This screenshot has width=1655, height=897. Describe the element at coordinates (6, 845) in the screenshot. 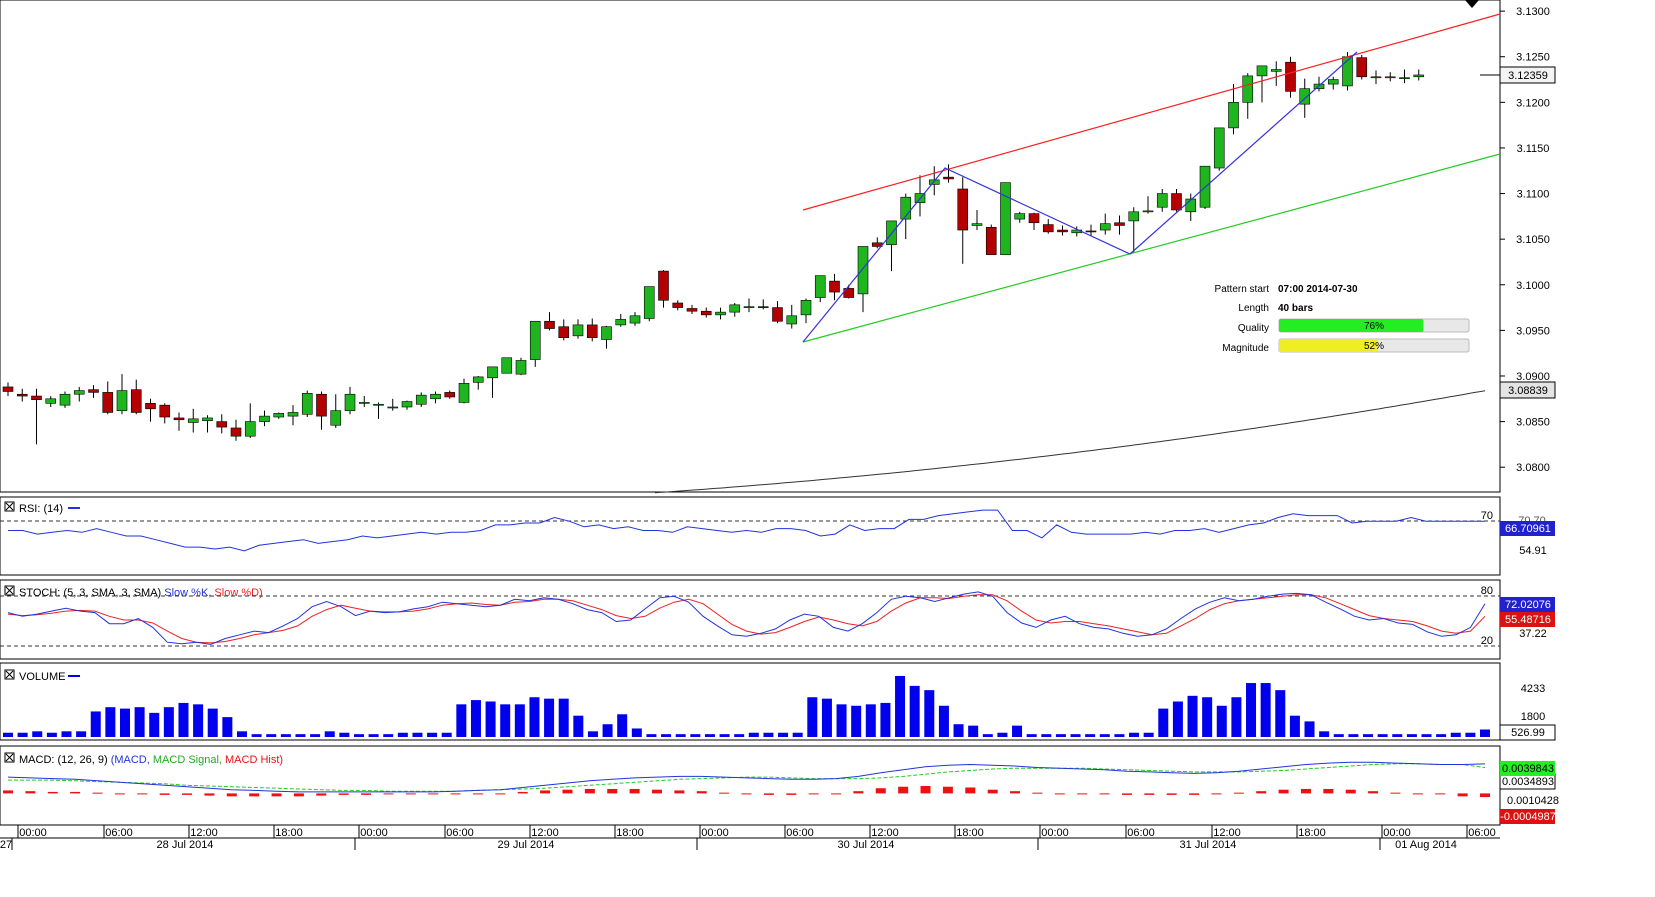

I see `date-label: 27` at that location.